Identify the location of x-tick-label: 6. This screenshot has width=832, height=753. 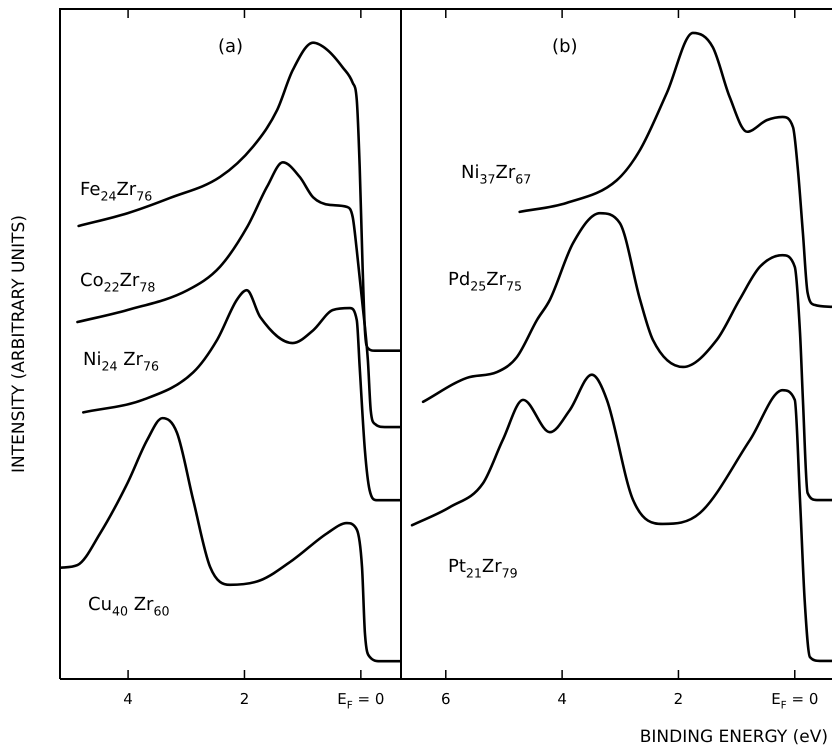
(446, 699).